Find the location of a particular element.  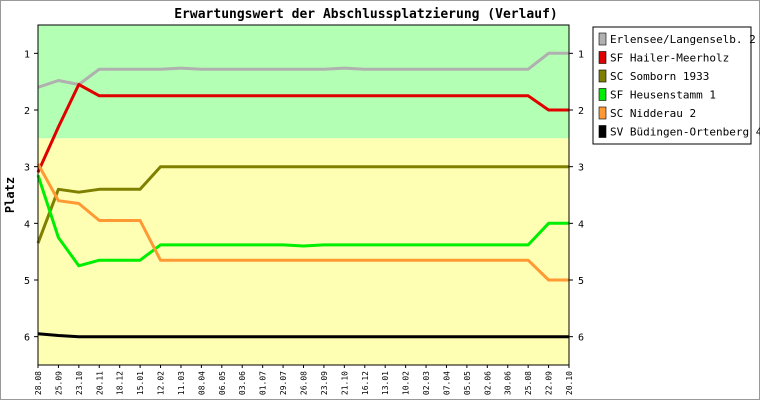

y-tick-label-right-1: 1 is located at coordinates (581, 54).